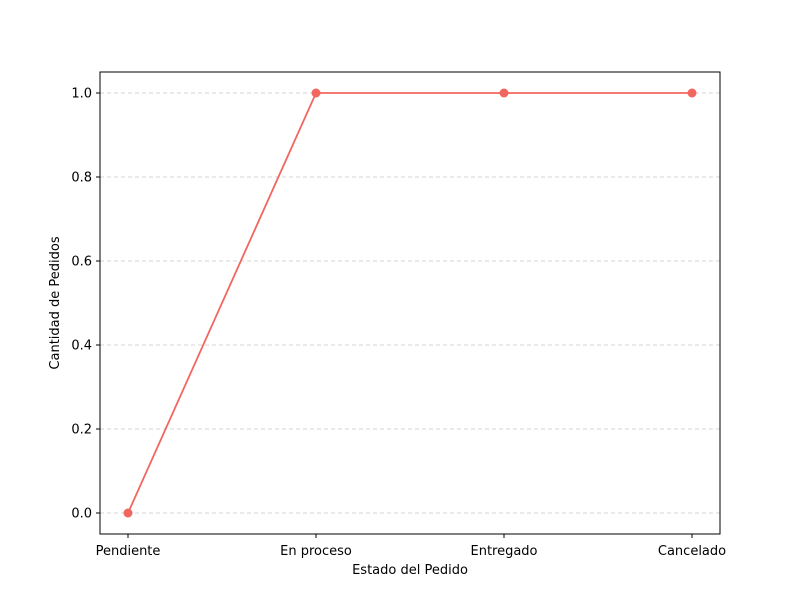  I want to click on y-tick-label: 0.2, so click(81, 430).